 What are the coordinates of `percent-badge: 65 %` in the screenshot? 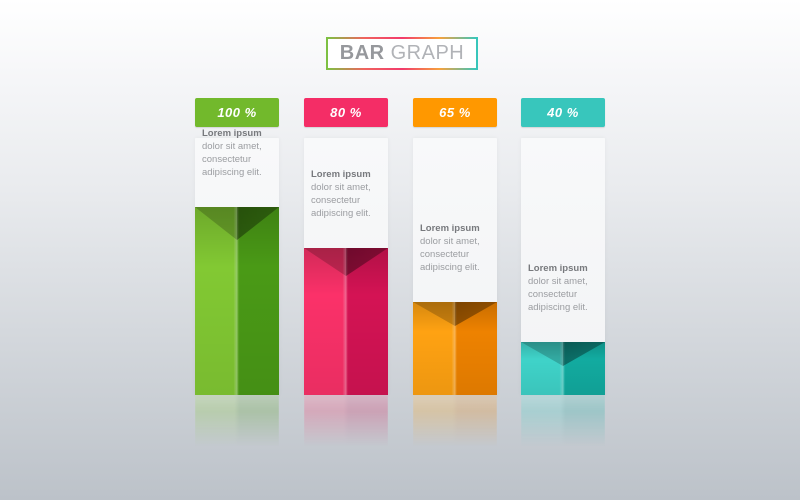 It's located at (455, 112).